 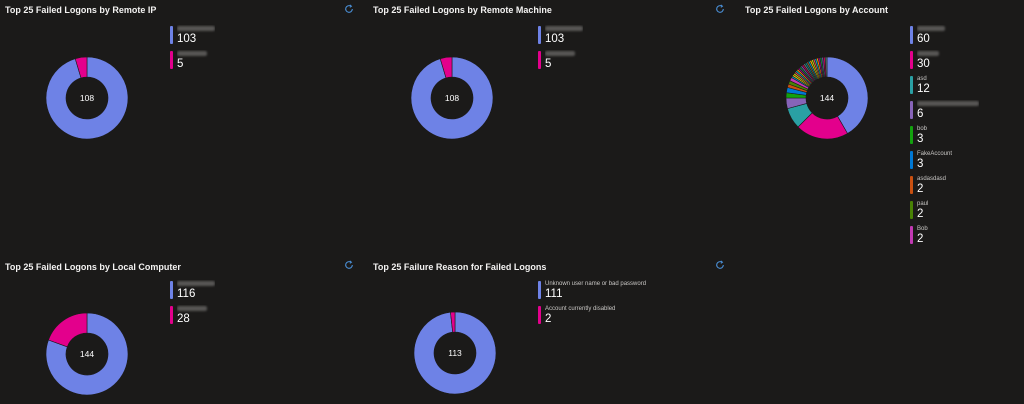 What do you see at coordinates (944, 35) in the screenshot?
I see `legend-item: 60` at bounding box center [944, 35].